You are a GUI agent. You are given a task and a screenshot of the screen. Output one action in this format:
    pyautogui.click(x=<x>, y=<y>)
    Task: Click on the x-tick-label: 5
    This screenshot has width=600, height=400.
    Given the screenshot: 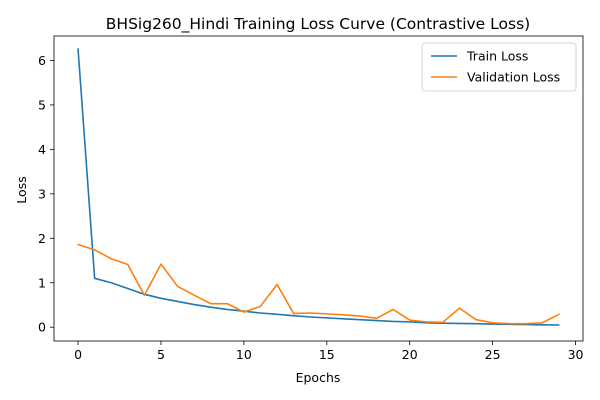 What is the action you would take?
    pyautogui.click(x=161, y=354)
    